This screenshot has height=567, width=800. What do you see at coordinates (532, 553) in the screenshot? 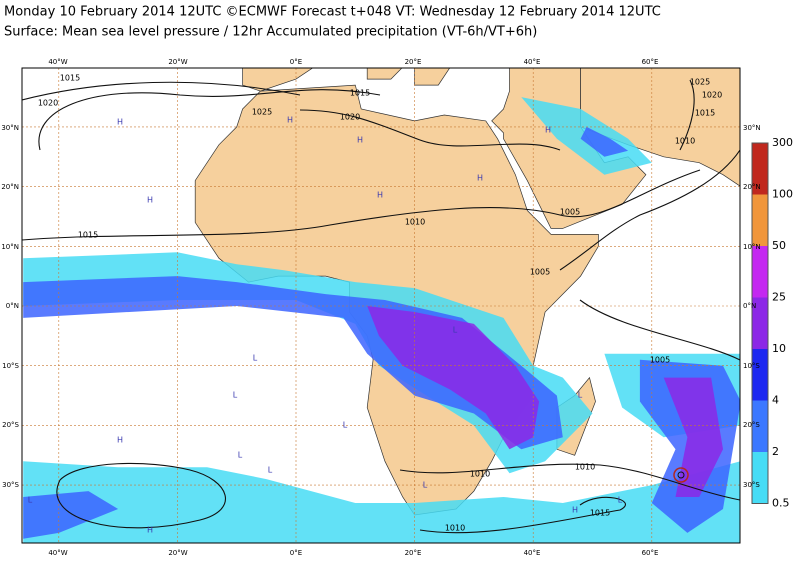
I see `lon-label-bottom: 40°E` at bounding box center [532, 553].